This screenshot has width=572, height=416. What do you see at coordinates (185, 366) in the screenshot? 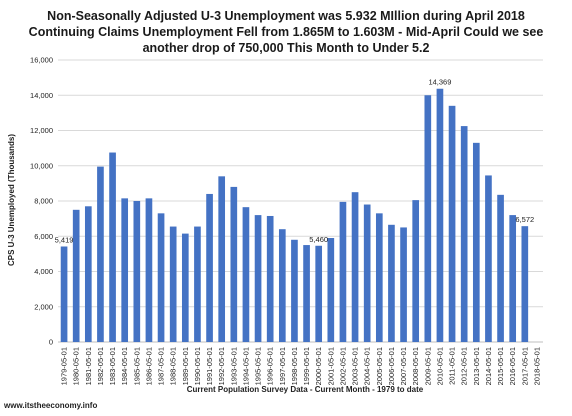
I see `x-tick-label: 1989-05-01` at bounding box center [185, 366].